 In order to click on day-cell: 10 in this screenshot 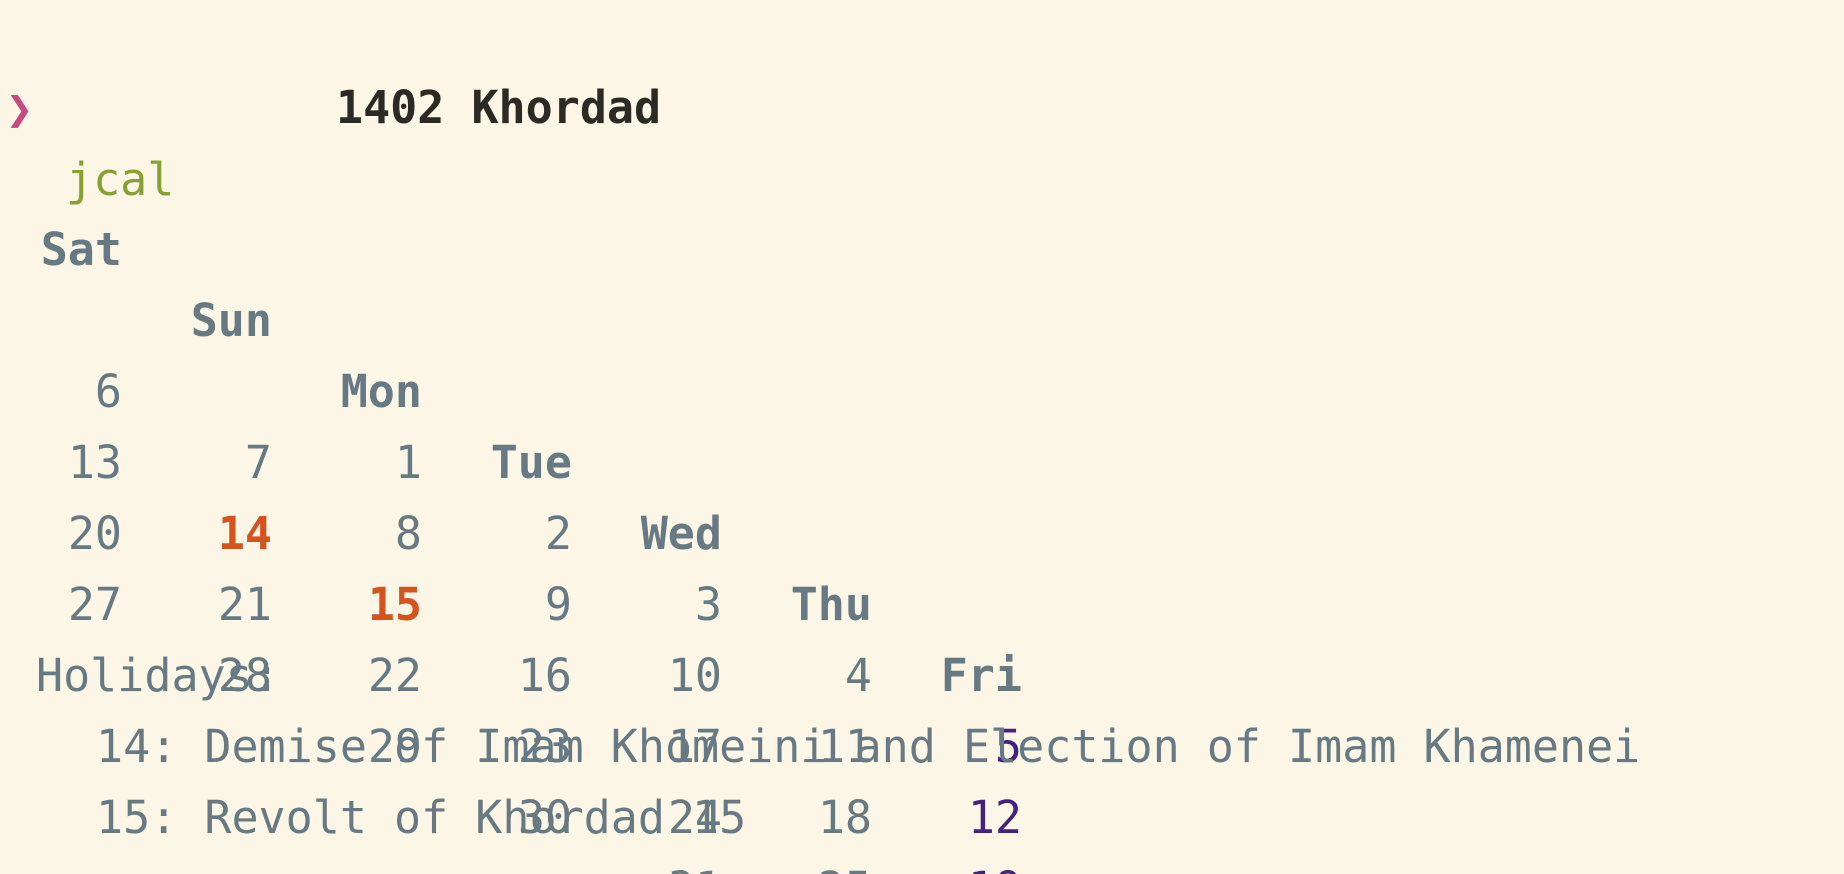, I will do `click(694, 675)`.